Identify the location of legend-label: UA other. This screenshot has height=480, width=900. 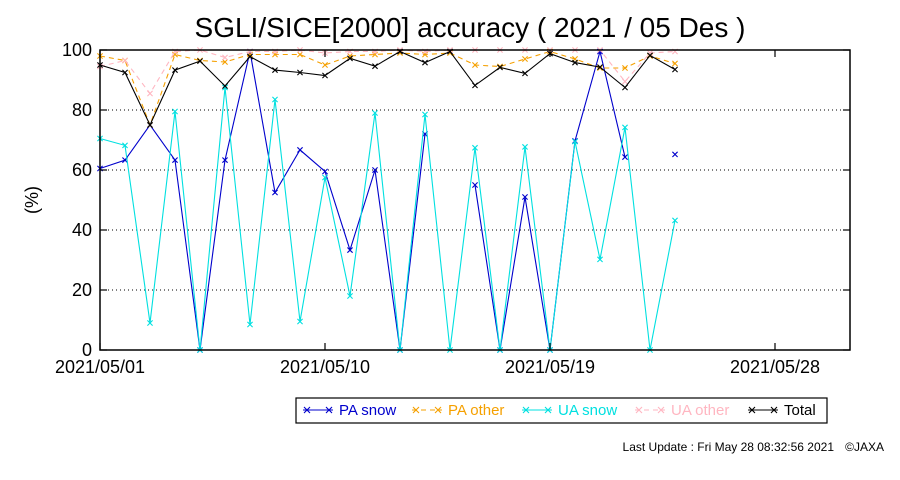
(700, 410).